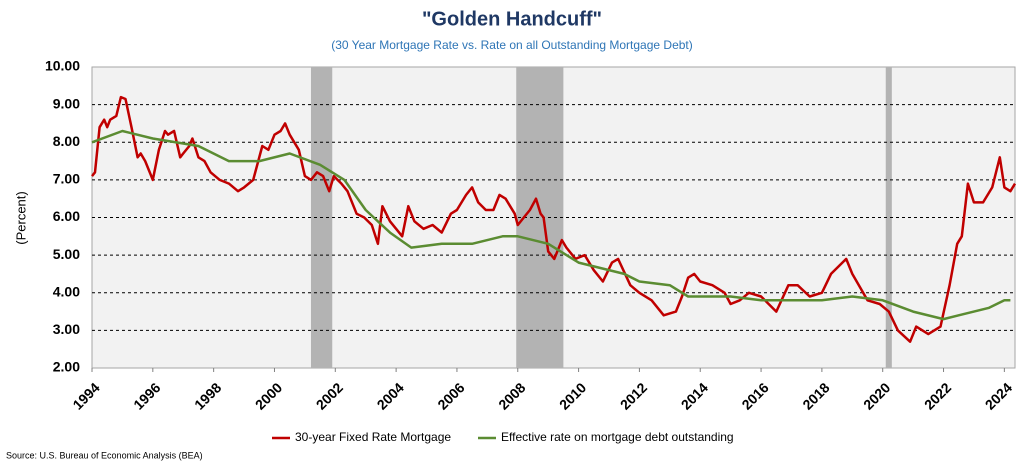 This screenshot has height=465, width=1024. I want to click on y-tick-label: 6.00, so click(66, 216).